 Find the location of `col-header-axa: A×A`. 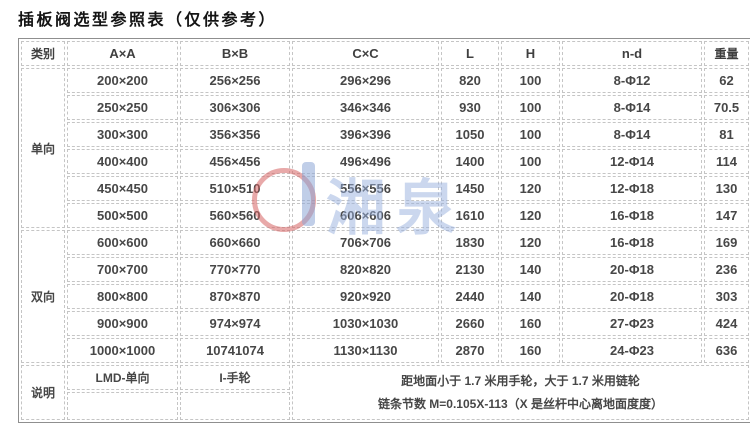

col-header-axa: A×A is located at coordinates (122, 53).